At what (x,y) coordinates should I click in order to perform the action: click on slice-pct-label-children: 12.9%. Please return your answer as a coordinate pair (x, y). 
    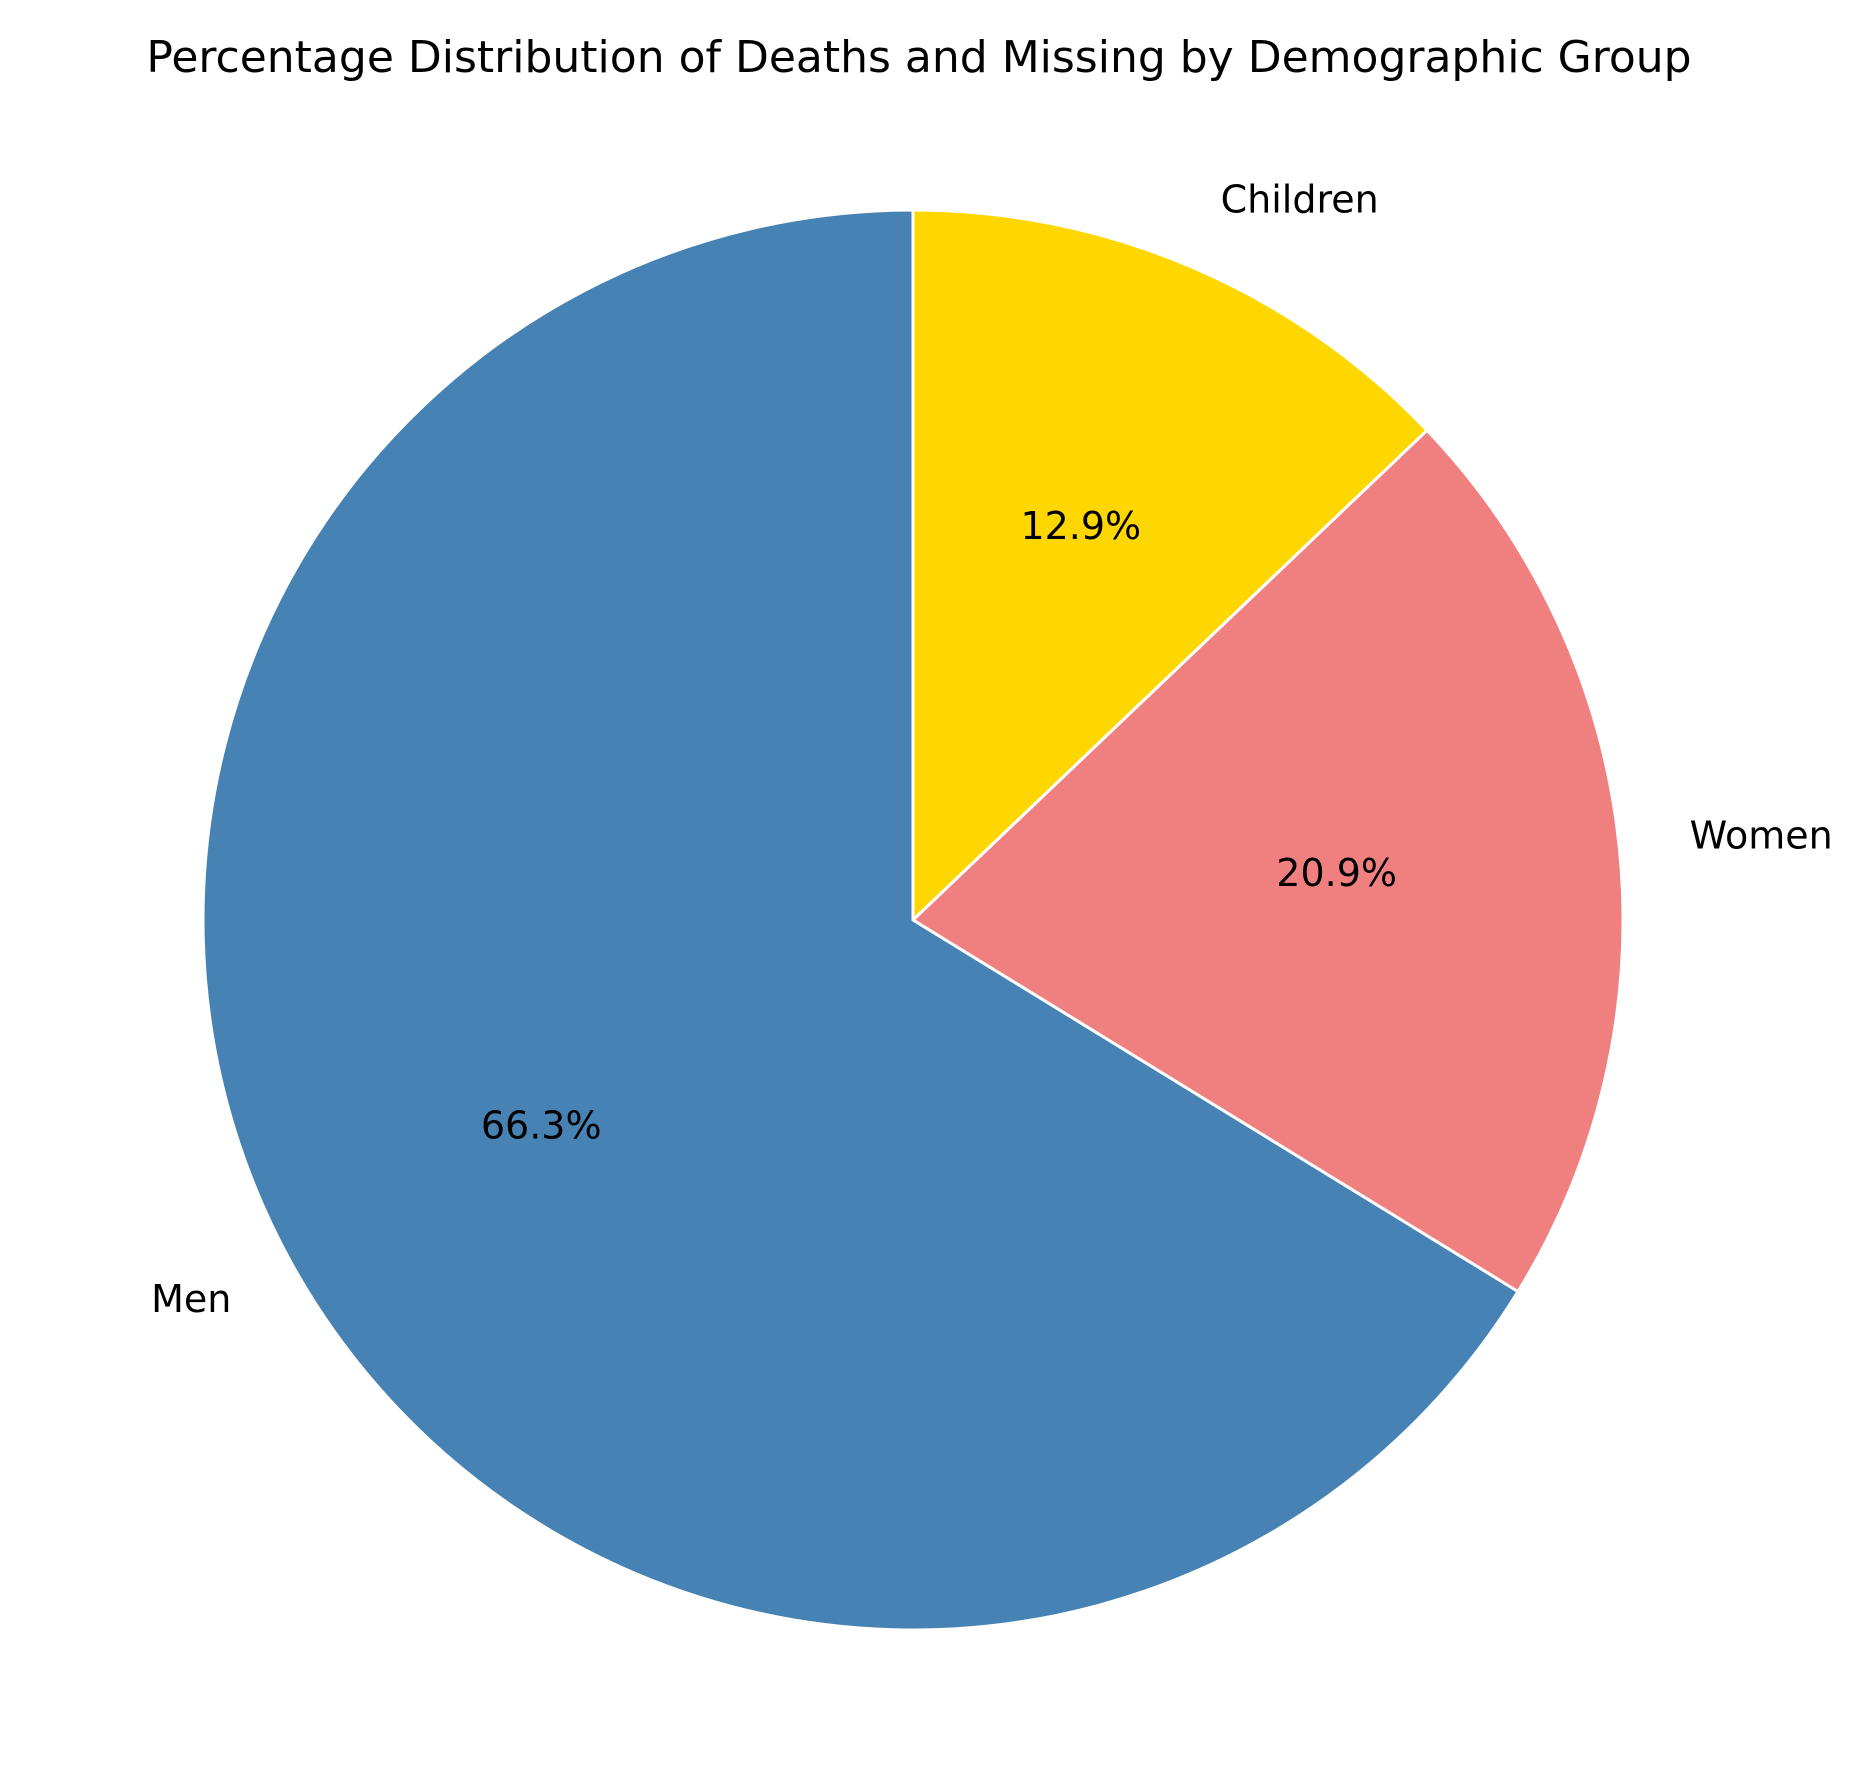
    Looking at the image, I should click on (1080, 526).